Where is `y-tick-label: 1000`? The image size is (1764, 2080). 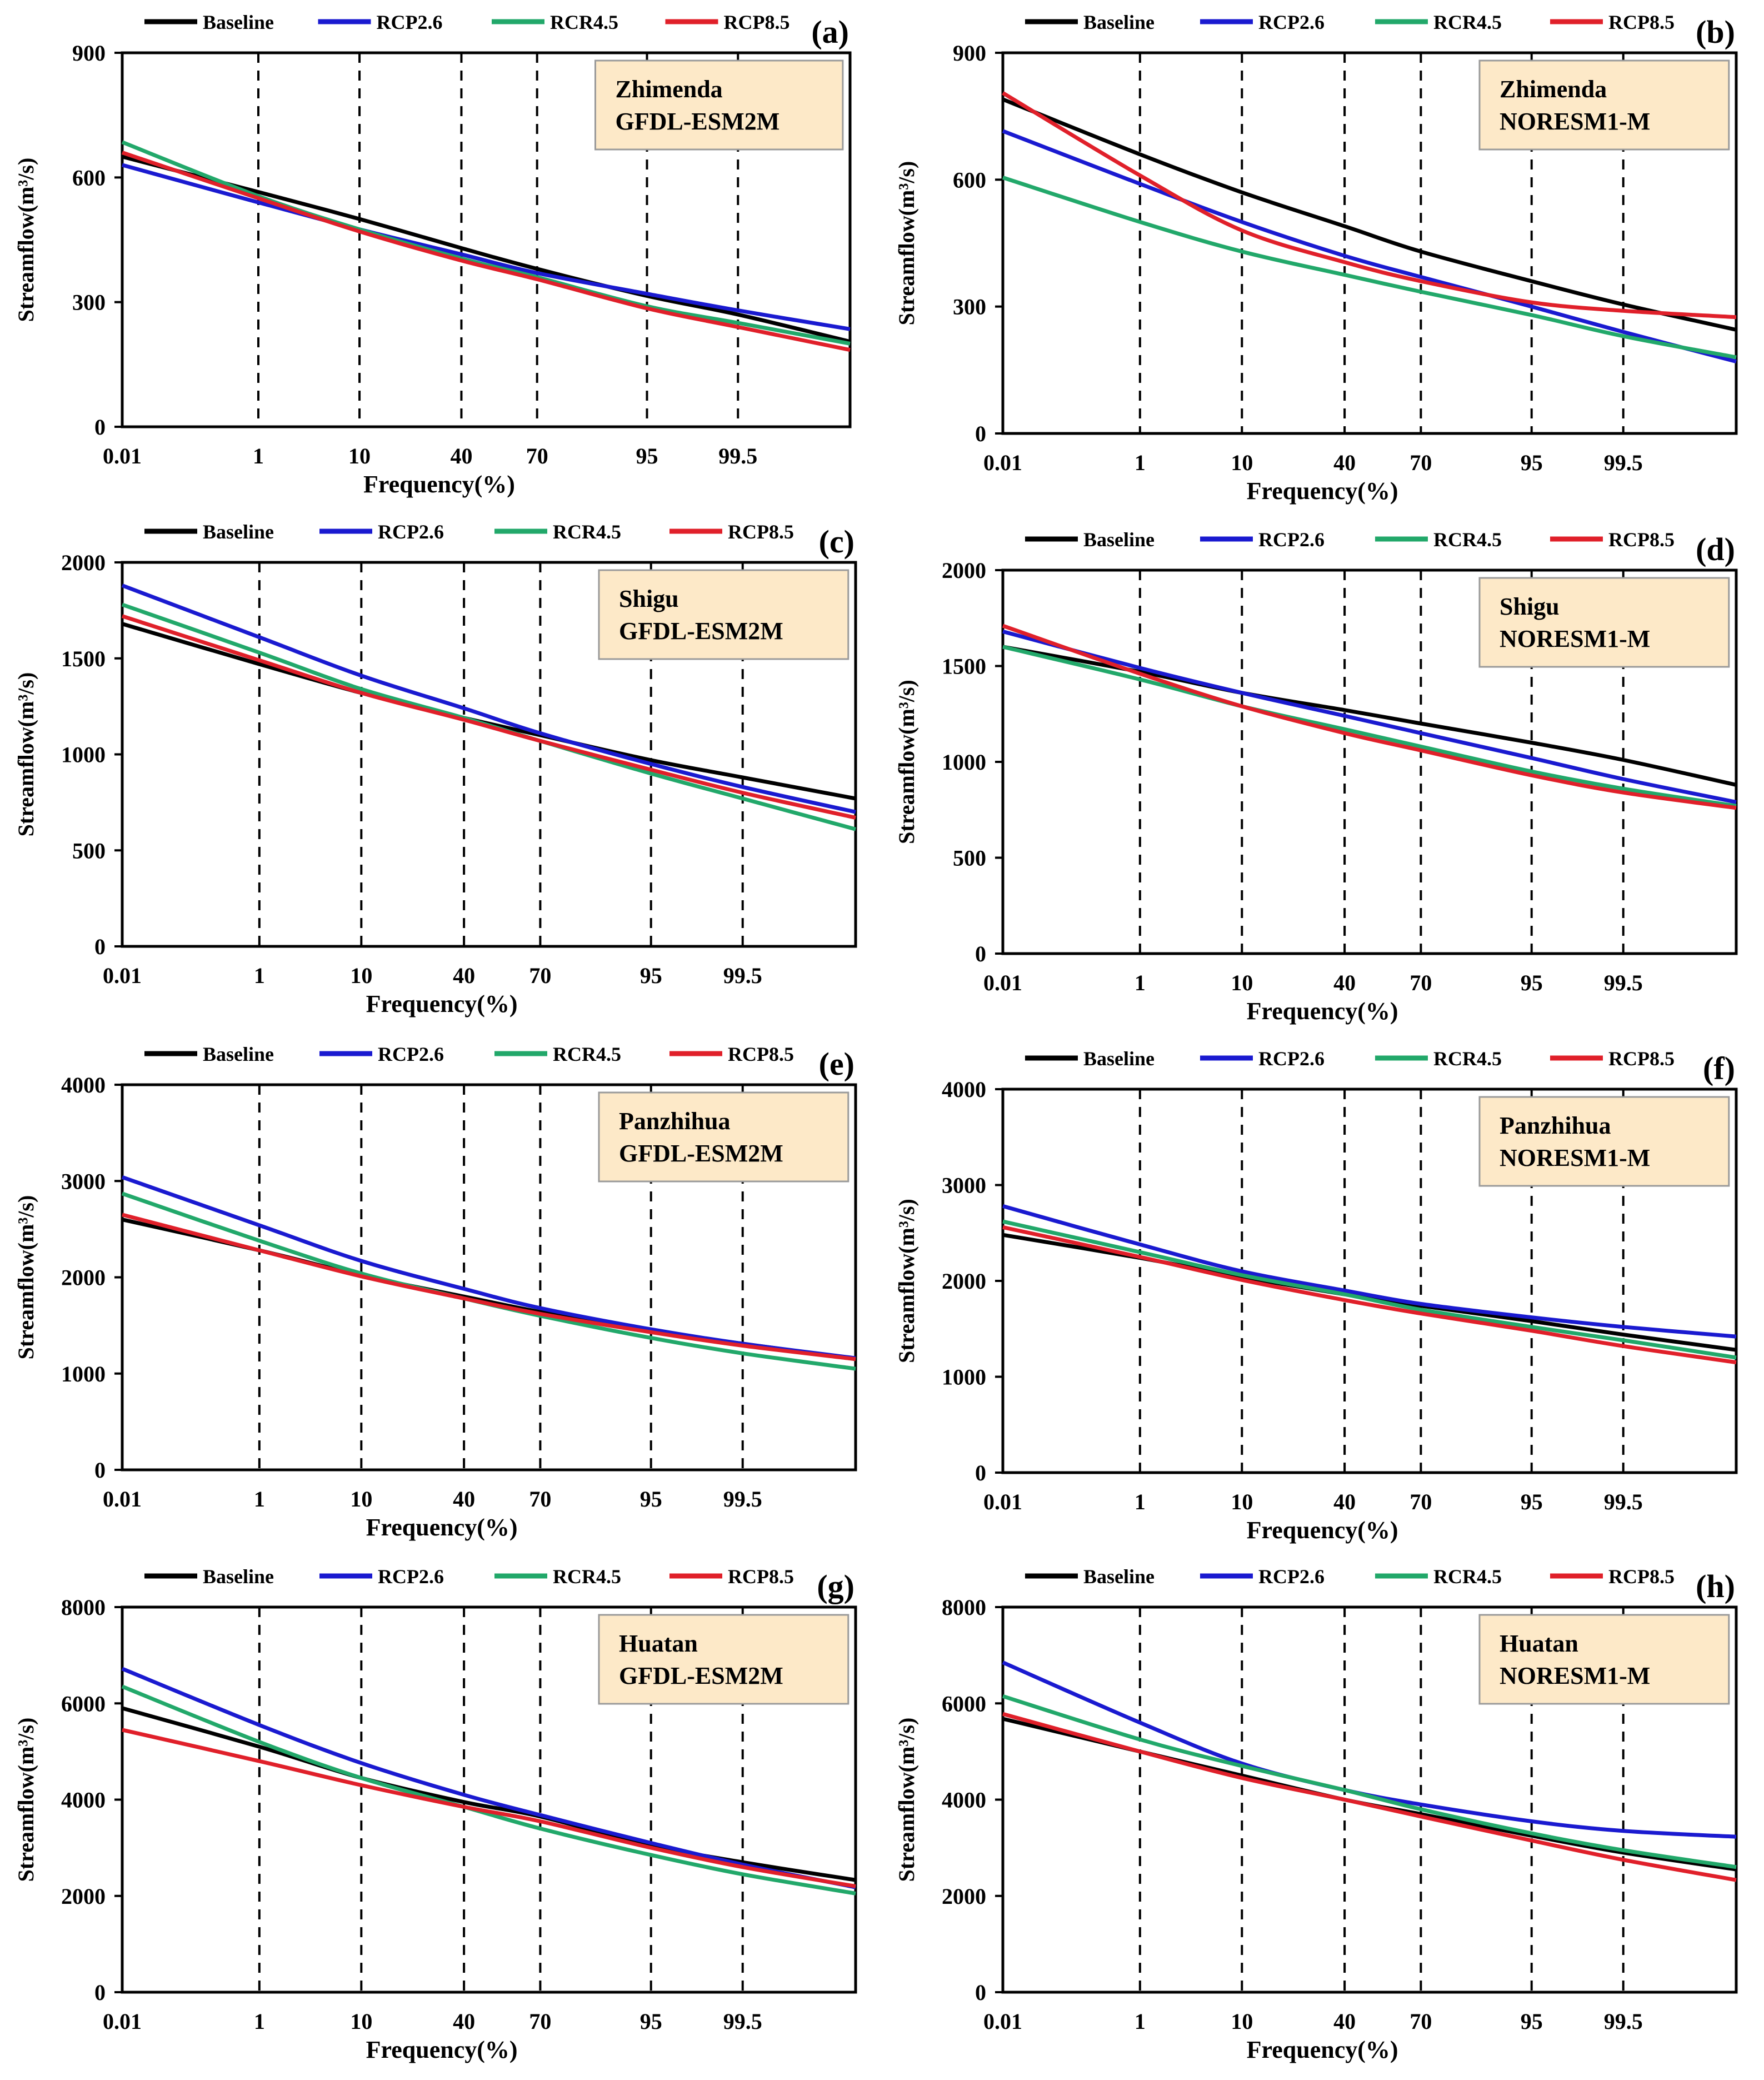
y-tick-label: 1000 is located at coordinates (83, 754).